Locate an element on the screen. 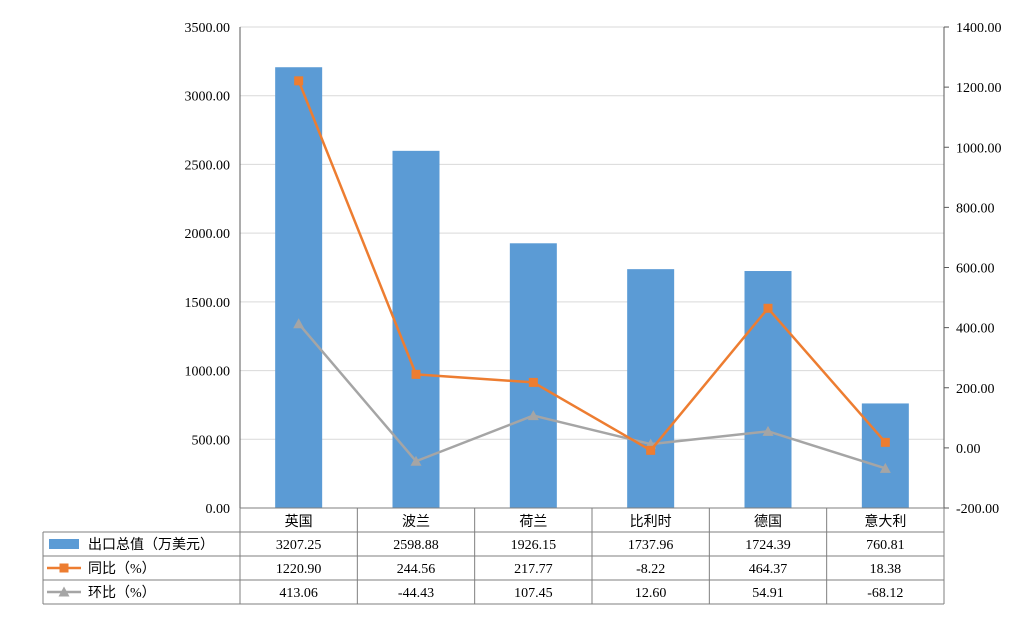 The image size is (1029, 635). category-label: 波兰 is located at coordinates (416, 522).